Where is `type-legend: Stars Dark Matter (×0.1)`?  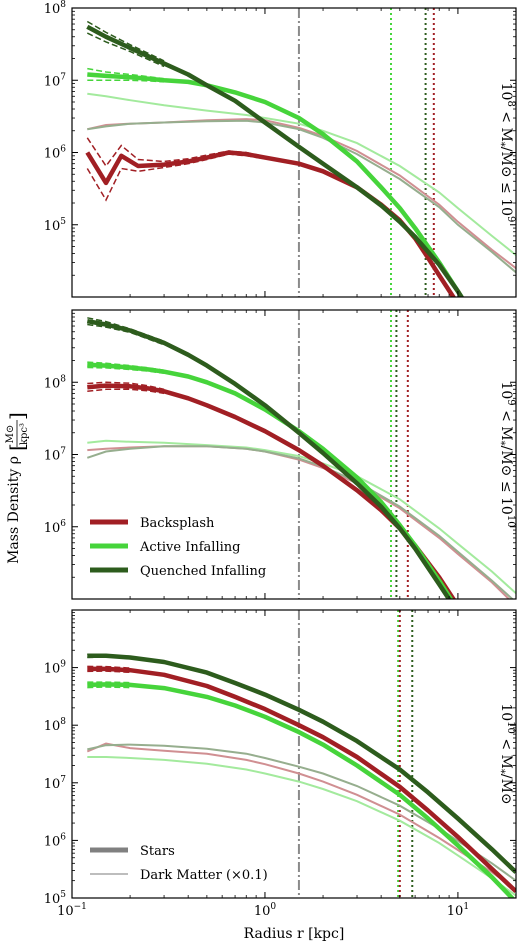 type-legend: Stars Dark Matter (×0.1) is located at coordinates (179, 863).